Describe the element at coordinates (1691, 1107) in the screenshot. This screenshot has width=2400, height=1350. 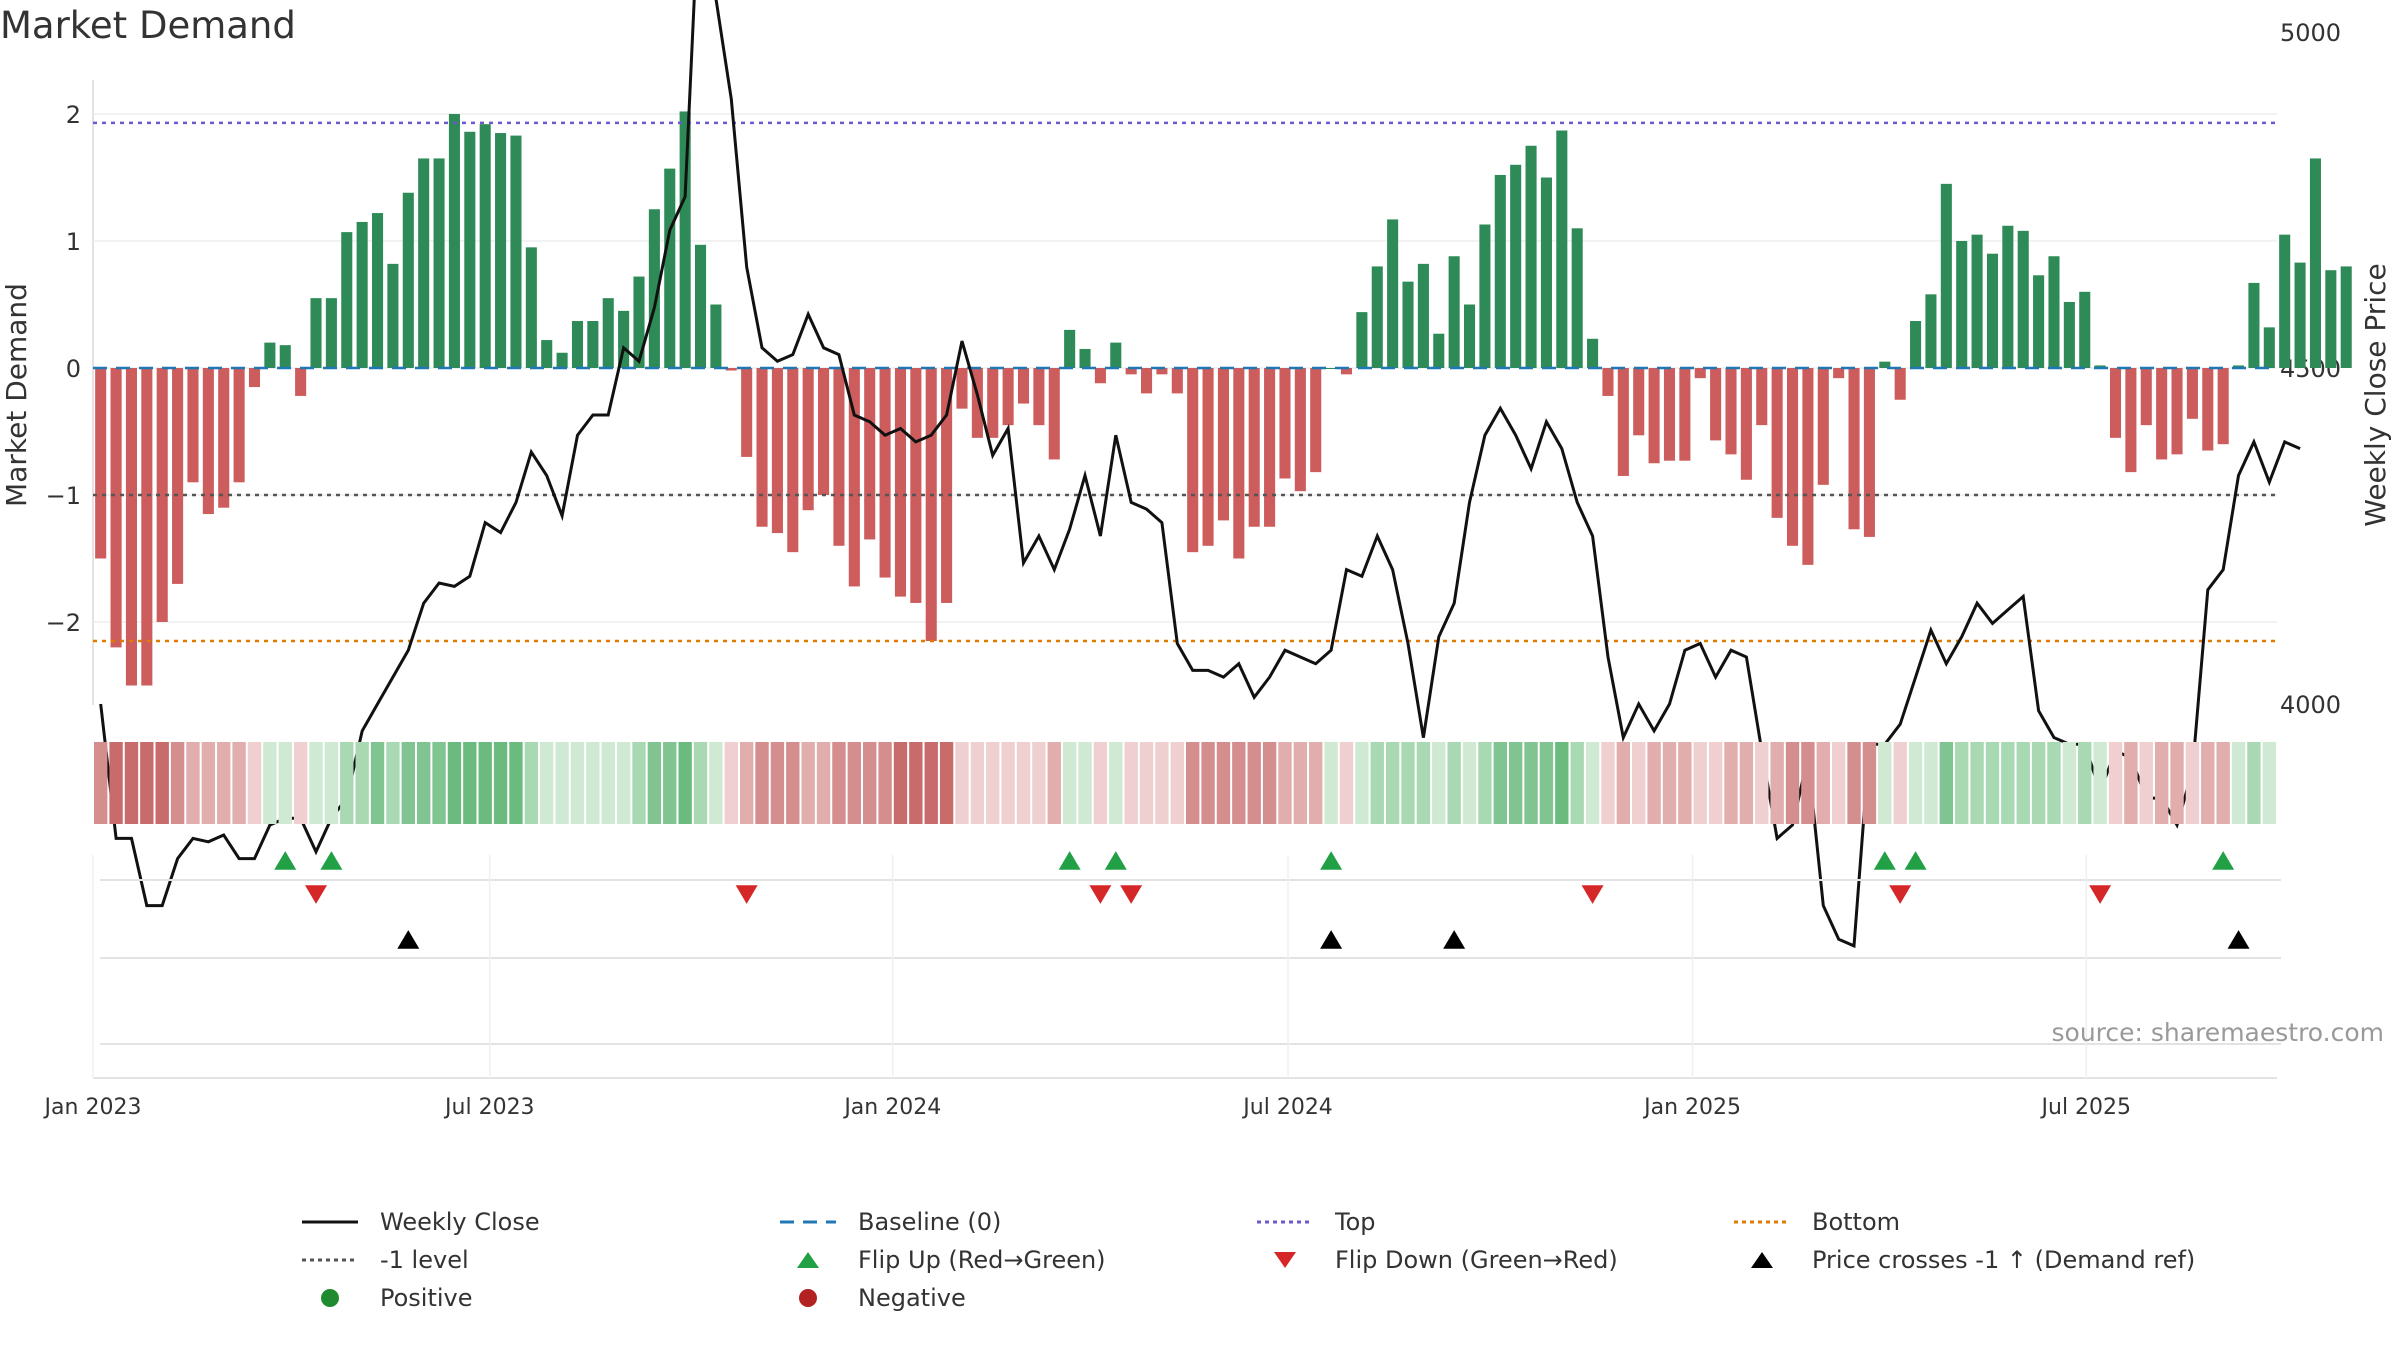
I see `x-tick-label: Jan 2025` at that location.